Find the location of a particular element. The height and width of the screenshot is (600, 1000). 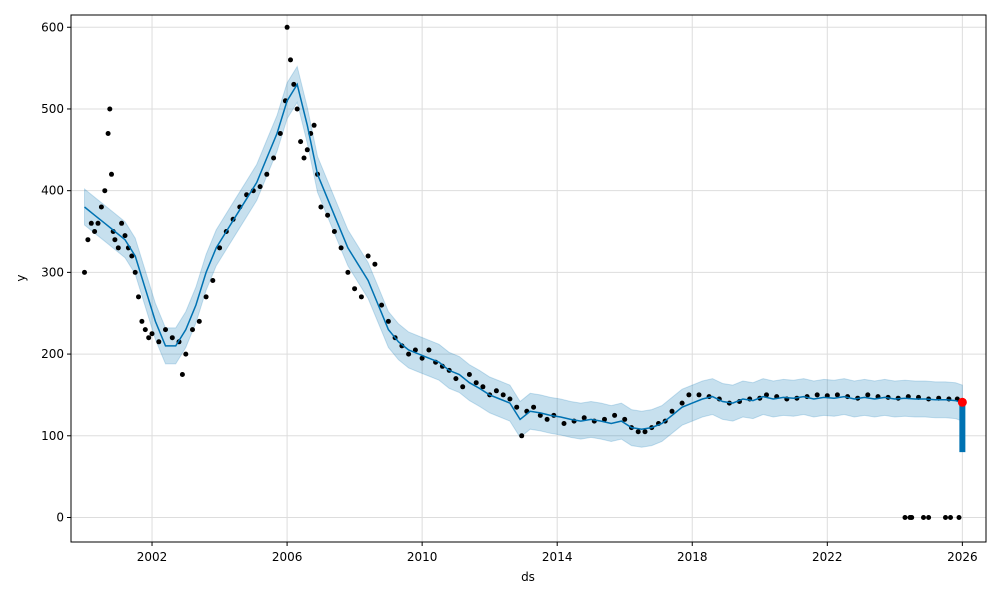

x-tick-label: 2006 is located at coordinates (287, 557).